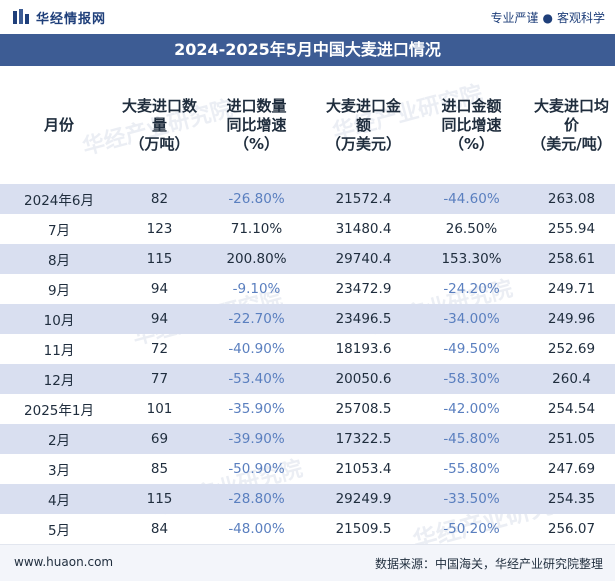  I want to click on table-row: 5月 84 -48.00% 21509.5 -50.20% 256.07, so click(307, 529).